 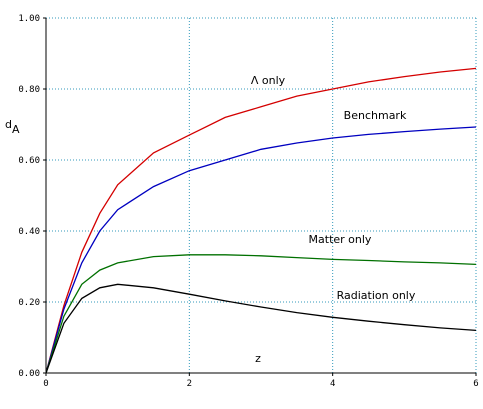 What do you see at coordinates (29, 232) in the screenshot?
I see `y-tick-label: 0.40` at bounding box center [29, 232].